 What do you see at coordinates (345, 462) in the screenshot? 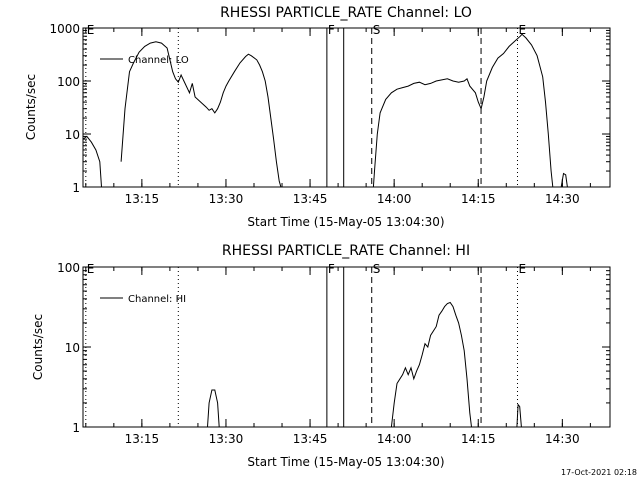
I see `hi-x-axis-label: Start Time (15-May-05 13:04:30)` at bounding box center [345, 462].